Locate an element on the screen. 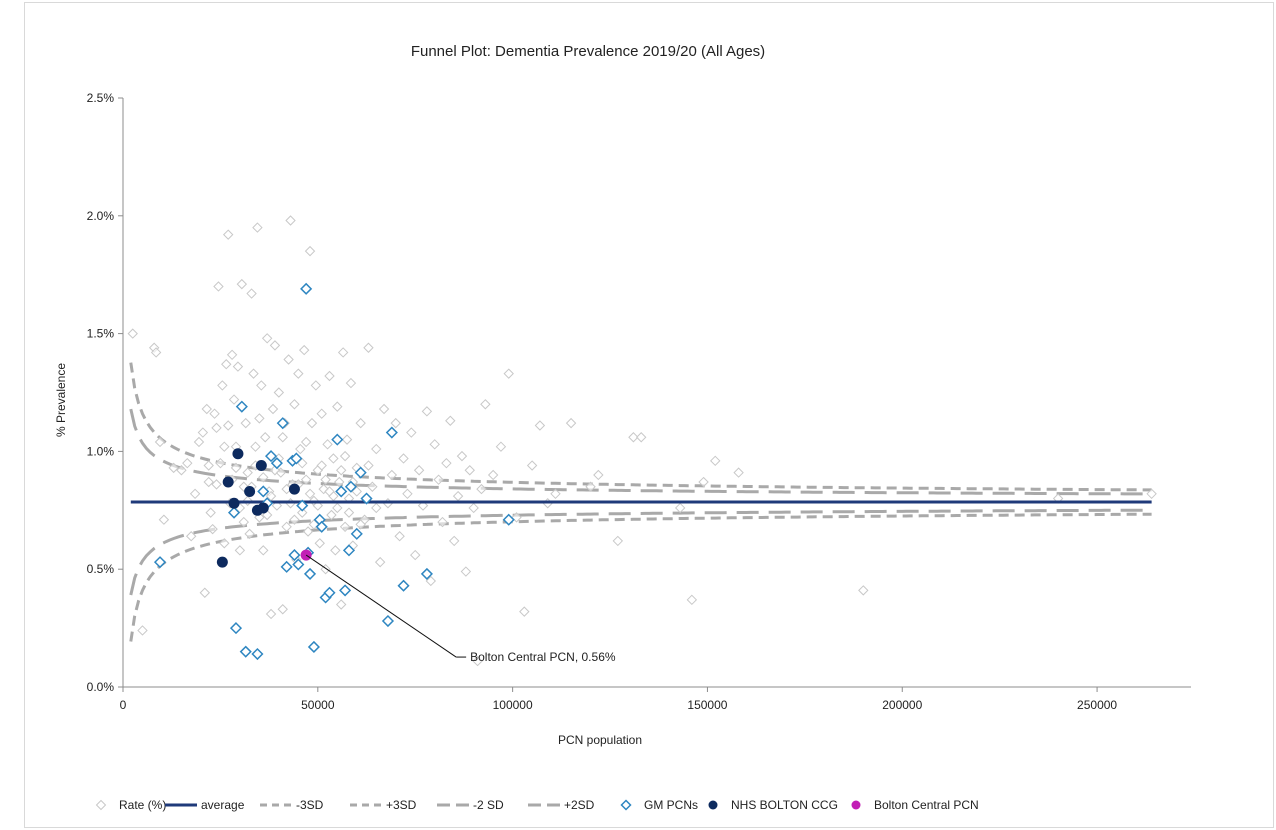 The image size is (1276, 830). annotation-label: Bolton Central PCN, 0.56% is located at coordinates (543, 657).